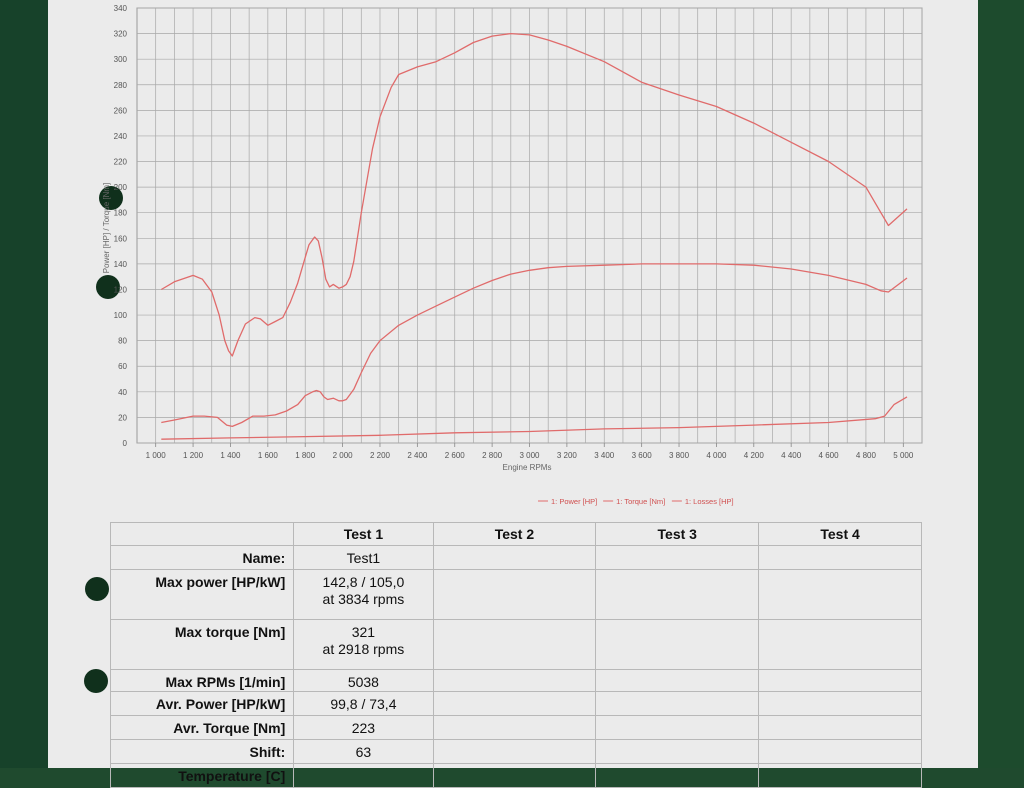 The image size is (1024, 788). I want to click on row-label: Max power [HP/kW], so click(202, 594).